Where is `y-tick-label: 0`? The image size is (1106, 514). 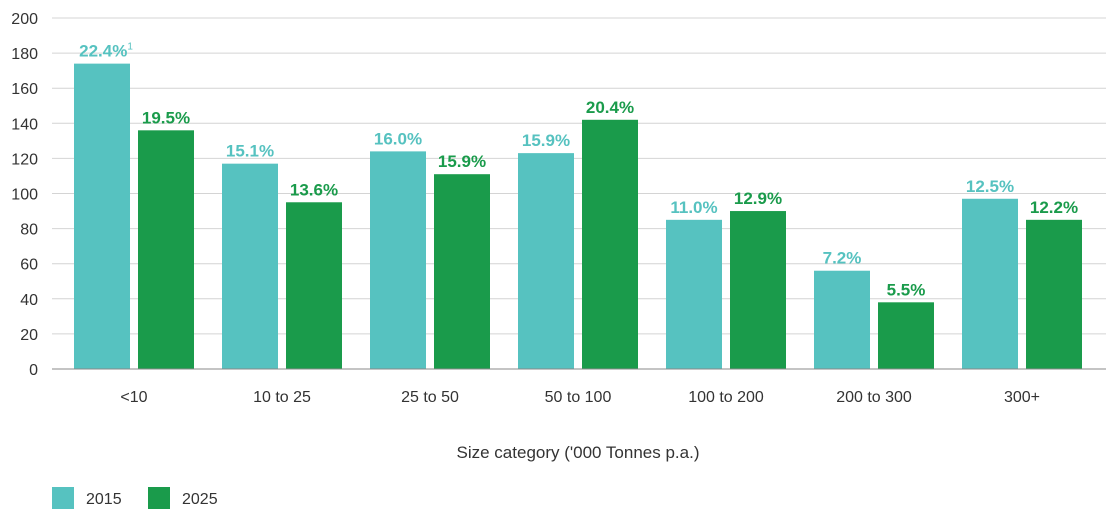
y-tick-label: 0 is located at coordinates (33, 370).